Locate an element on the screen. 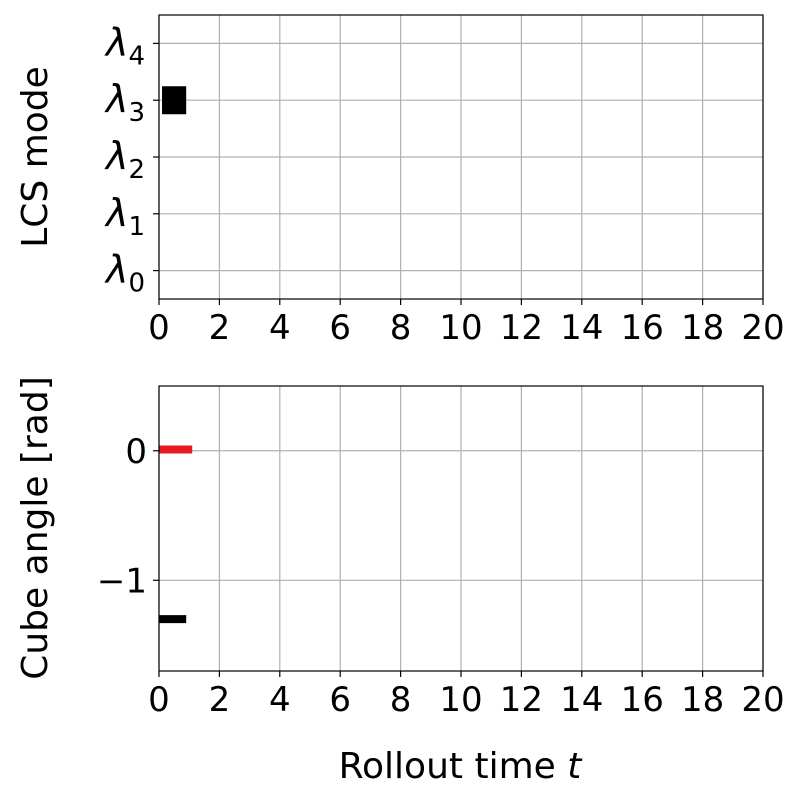  y-tick-label: 0 is located at coordinates (136, 452).